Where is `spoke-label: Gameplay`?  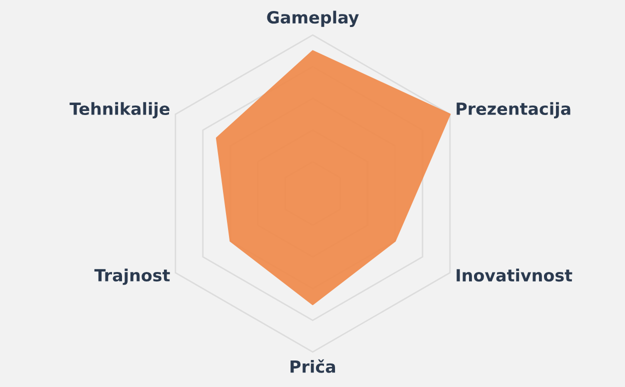 spoke-label: Gameplay is located at coordinates (313, 18).